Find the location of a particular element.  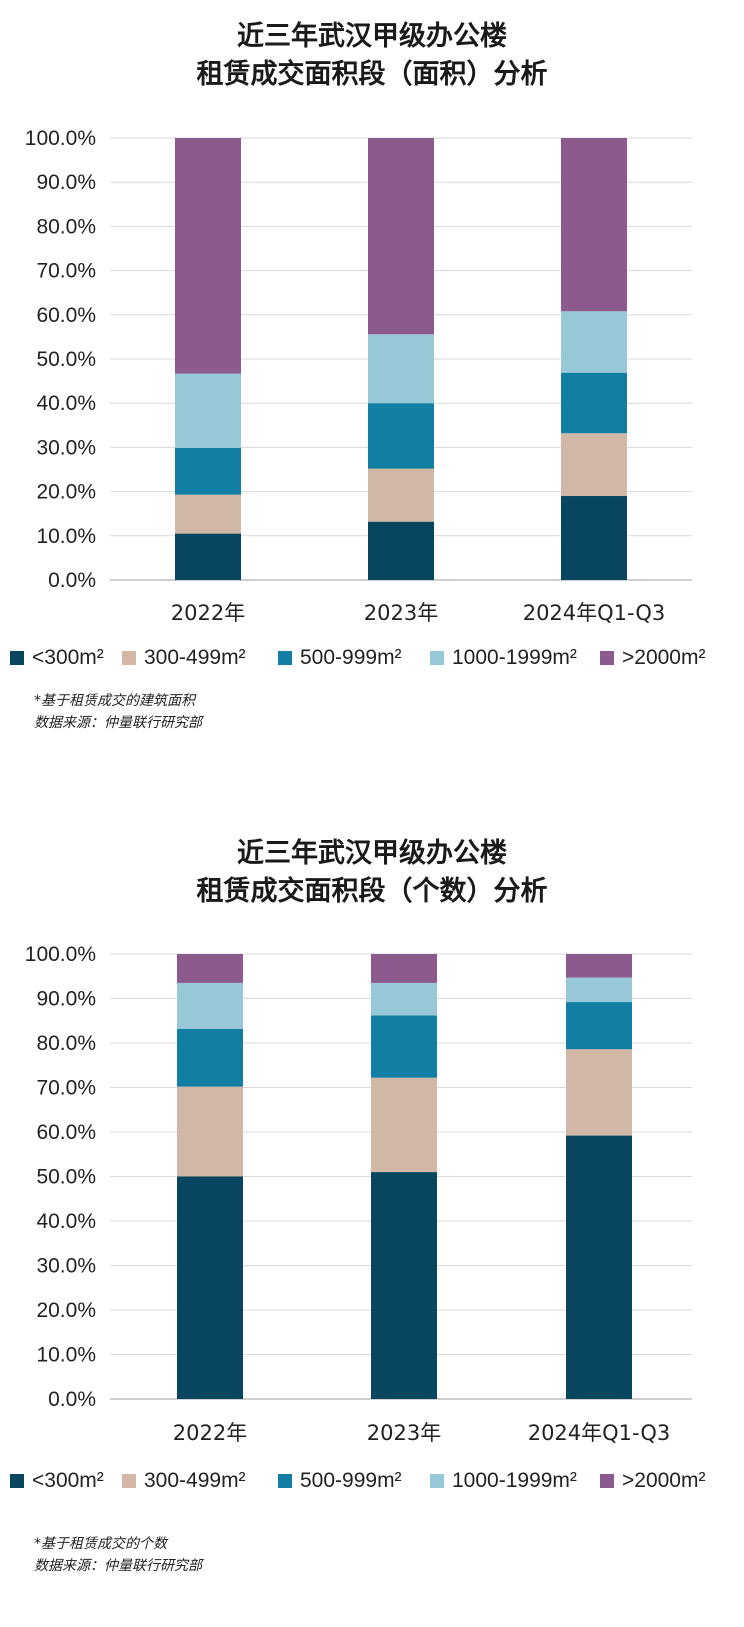

chart-title-line2: 租赁成交面积段（个数）分析 is located at coordinates (372, 891).